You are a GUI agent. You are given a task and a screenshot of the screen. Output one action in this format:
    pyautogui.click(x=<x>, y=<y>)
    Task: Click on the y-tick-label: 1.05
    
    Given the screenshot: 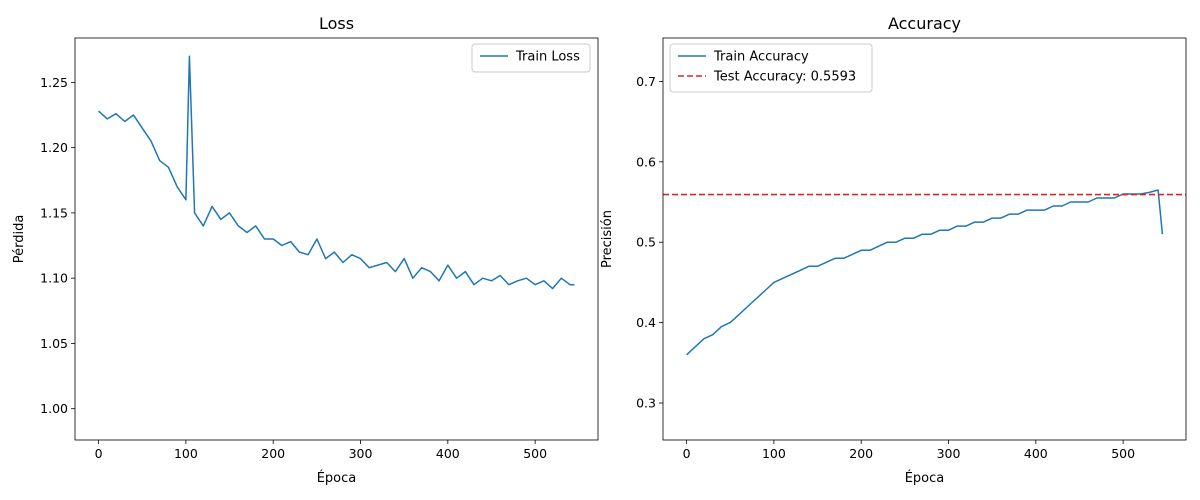 What is the action you would take?
    pyautogui.click(x=54, y=343)
    